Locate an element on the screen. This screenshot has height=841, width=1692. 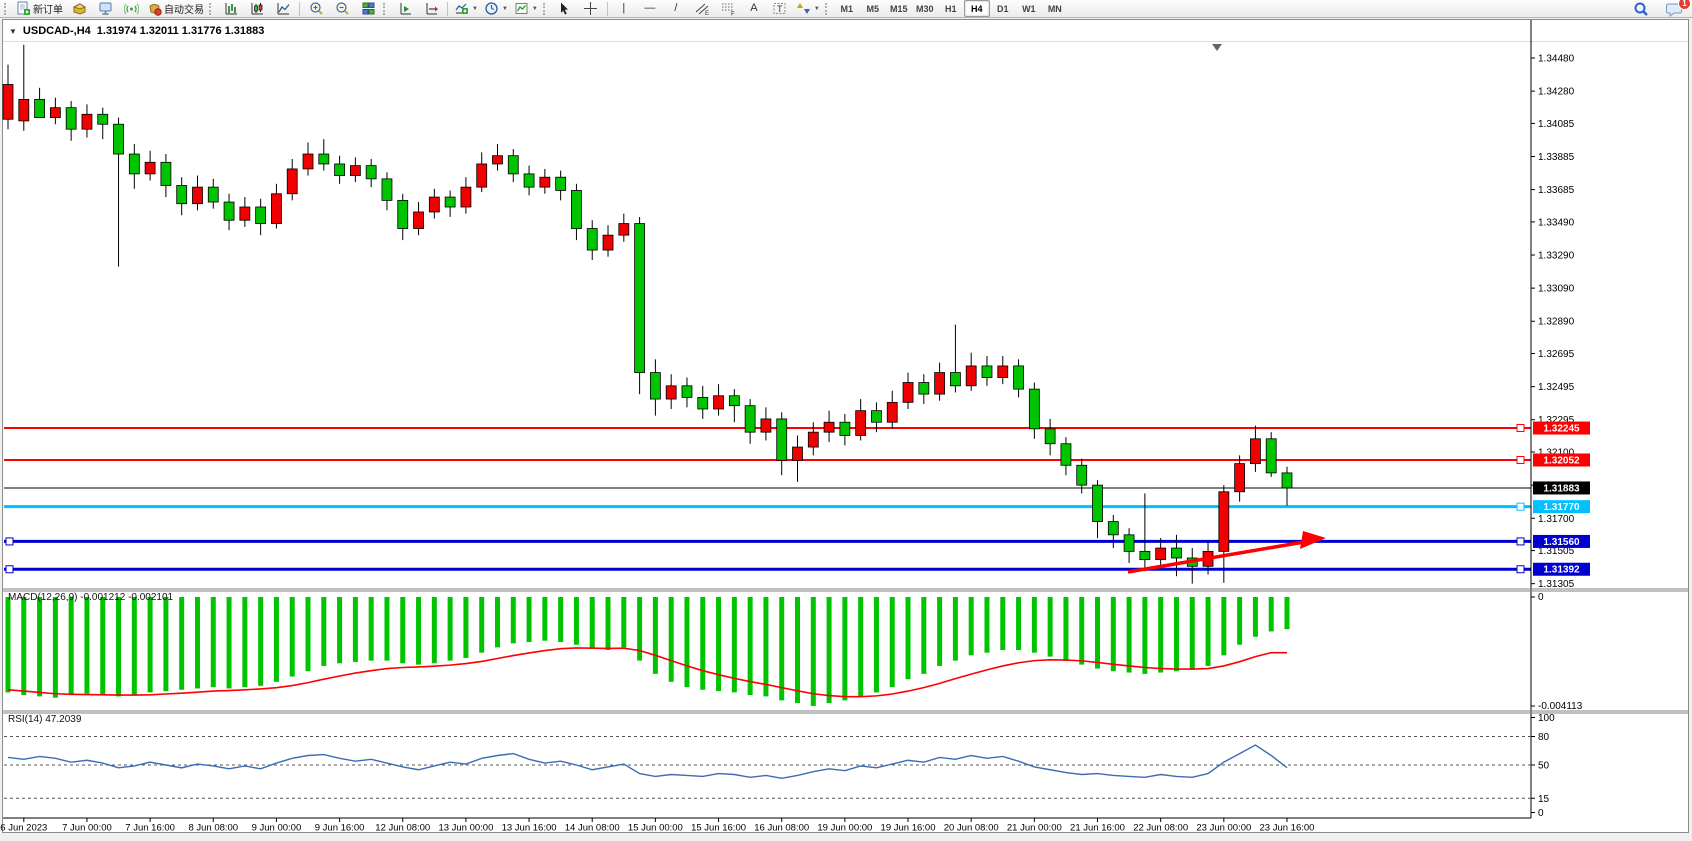
timeframe-m30-button: M30 is located at coordinates (925, 8).